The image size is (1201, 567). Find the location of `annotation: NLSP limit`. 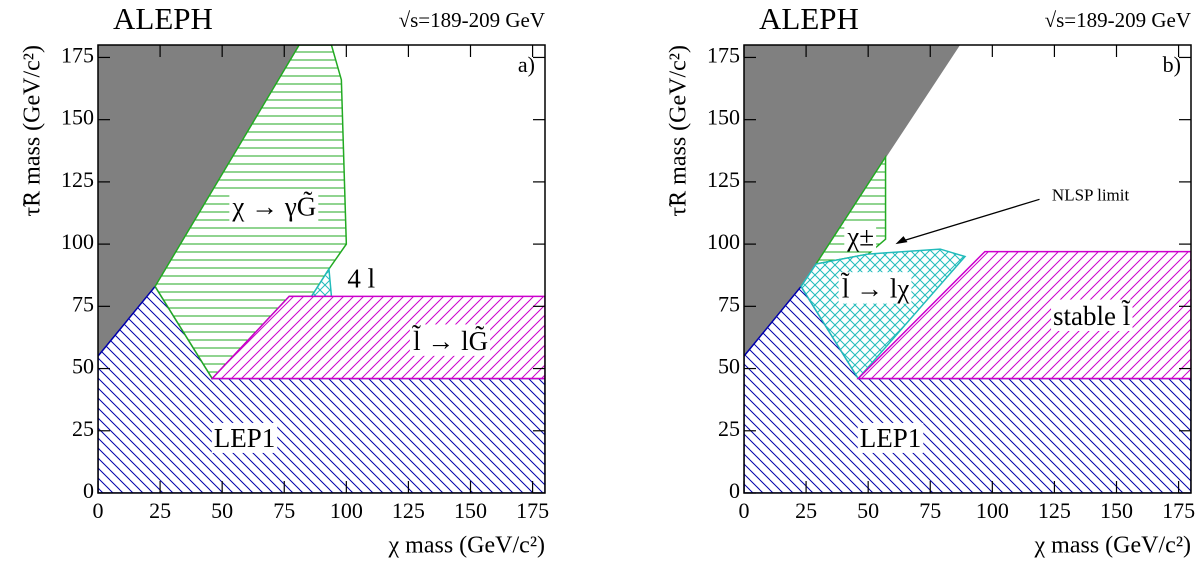

annotation: NLSP limit is located at coordinates (1091, 195).